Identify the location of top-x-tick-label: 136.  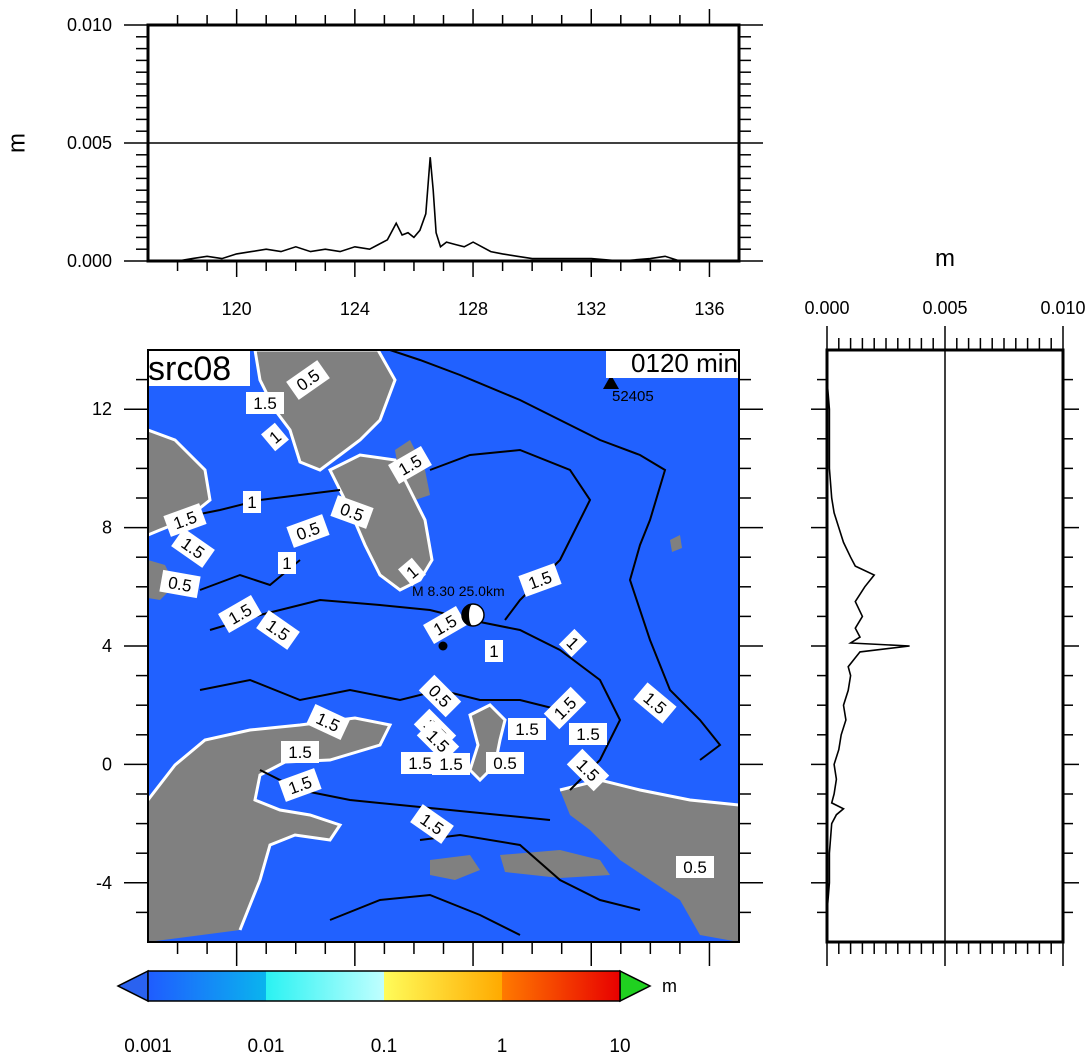
(709, 309).